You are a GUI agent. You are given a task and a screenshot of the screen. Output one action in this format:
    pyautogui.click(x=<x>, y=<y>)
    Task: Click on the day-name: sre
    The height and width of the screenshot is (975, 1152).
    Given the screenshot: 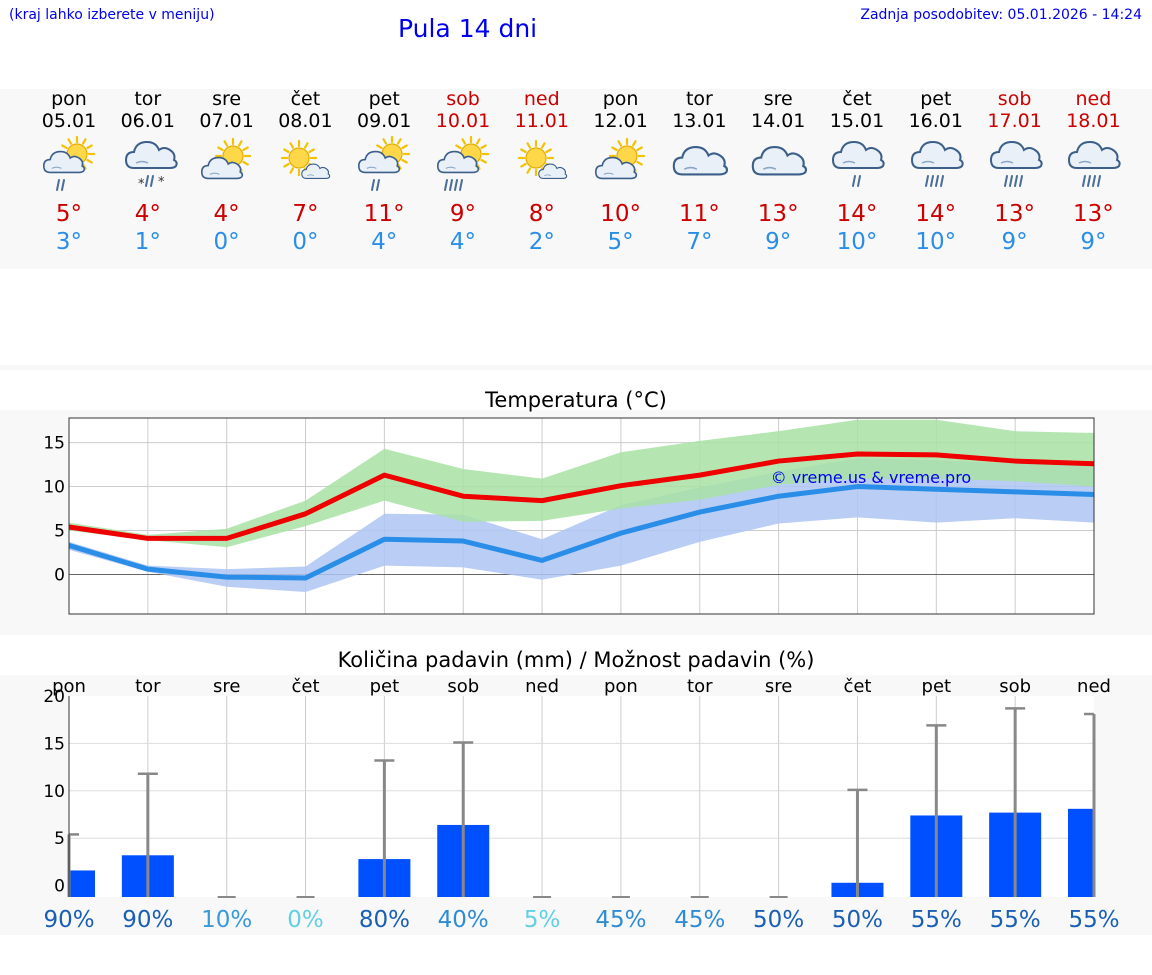 What is the action you would take?
    pyautogui.click(x=227, y=99)
    